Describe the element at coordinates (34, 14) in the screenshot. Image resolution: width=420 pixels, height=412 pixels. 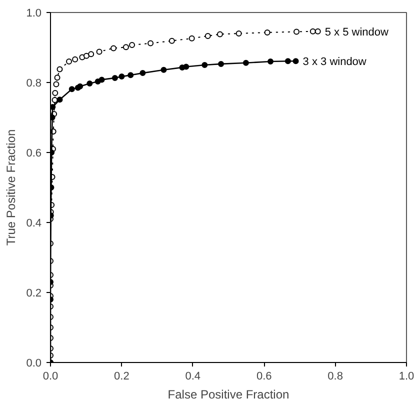
I see `y-tick-label: 1.0` at that location.